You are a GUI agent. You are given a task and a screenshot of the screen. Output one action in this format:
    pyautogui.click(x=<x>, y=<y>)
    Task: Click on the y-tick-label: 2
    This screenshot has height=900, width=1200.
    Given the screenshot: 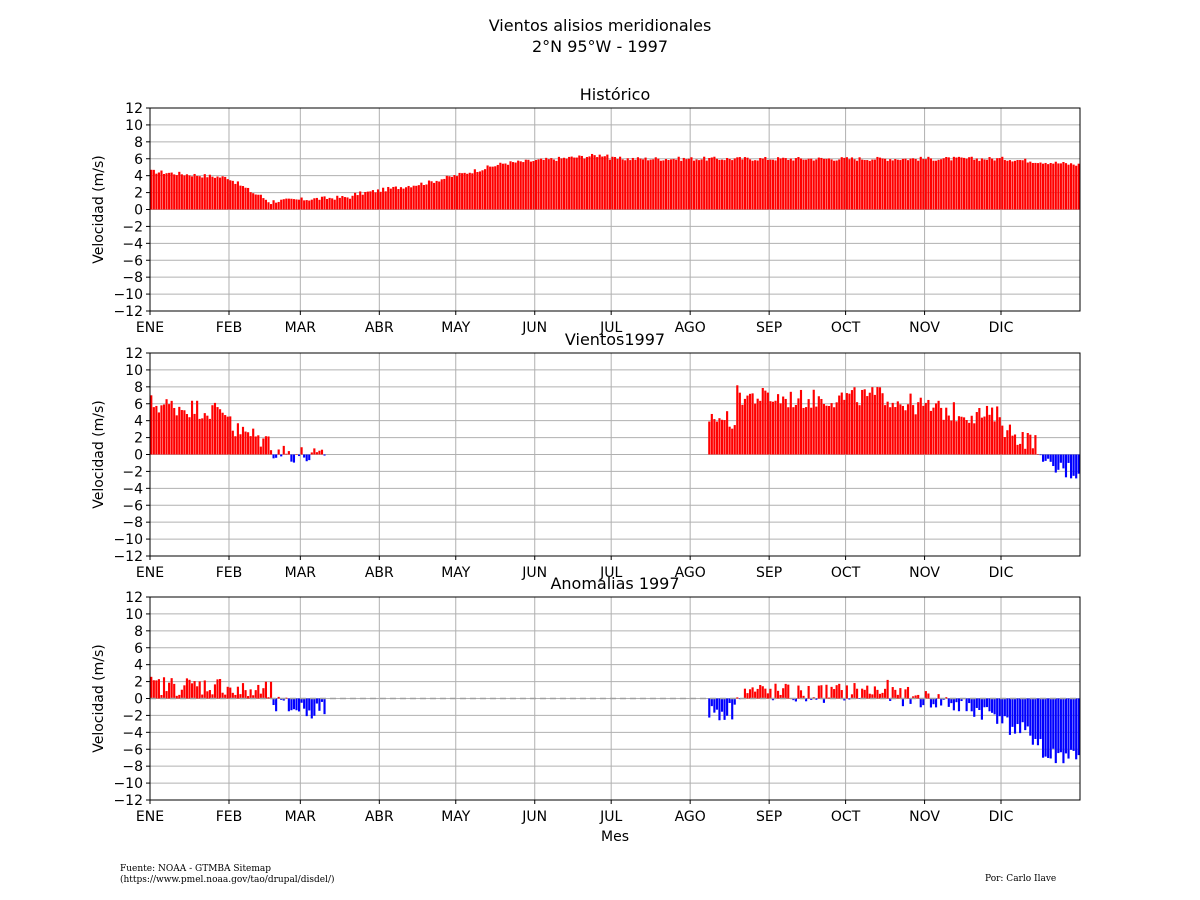 What is the action you would take?
    pyautogui.click(x=138, y=194)
    